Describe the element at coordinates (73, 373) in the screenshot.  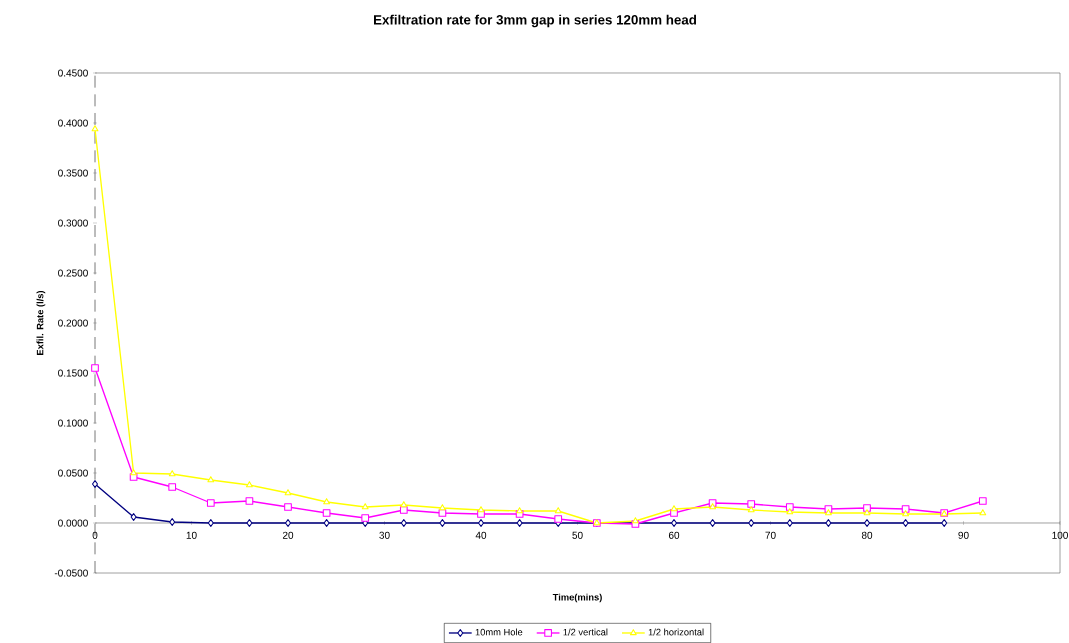
I see `y-tick-label: 0.1500` at that location.